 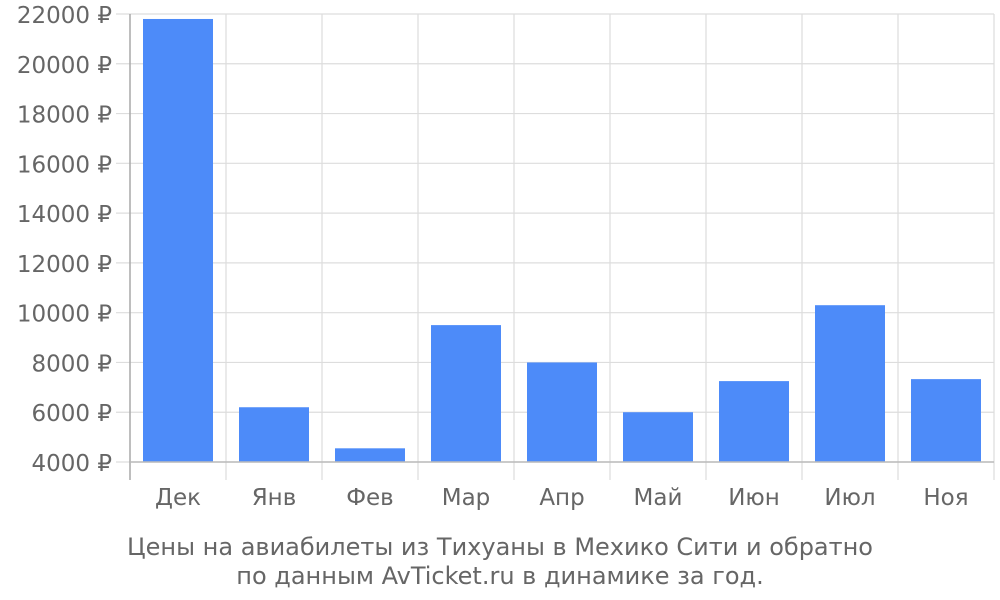 I want to click on y-tick-label: 22000 ₽, so click(x=64, y=16).